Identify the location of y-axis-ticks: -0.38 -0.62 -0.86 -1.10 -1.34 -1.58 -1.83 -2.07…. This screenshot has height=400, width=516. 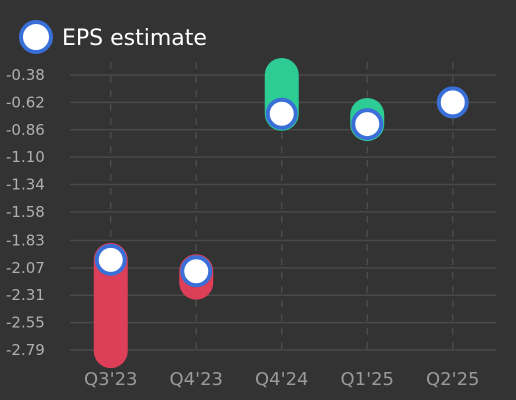
(25, 212).